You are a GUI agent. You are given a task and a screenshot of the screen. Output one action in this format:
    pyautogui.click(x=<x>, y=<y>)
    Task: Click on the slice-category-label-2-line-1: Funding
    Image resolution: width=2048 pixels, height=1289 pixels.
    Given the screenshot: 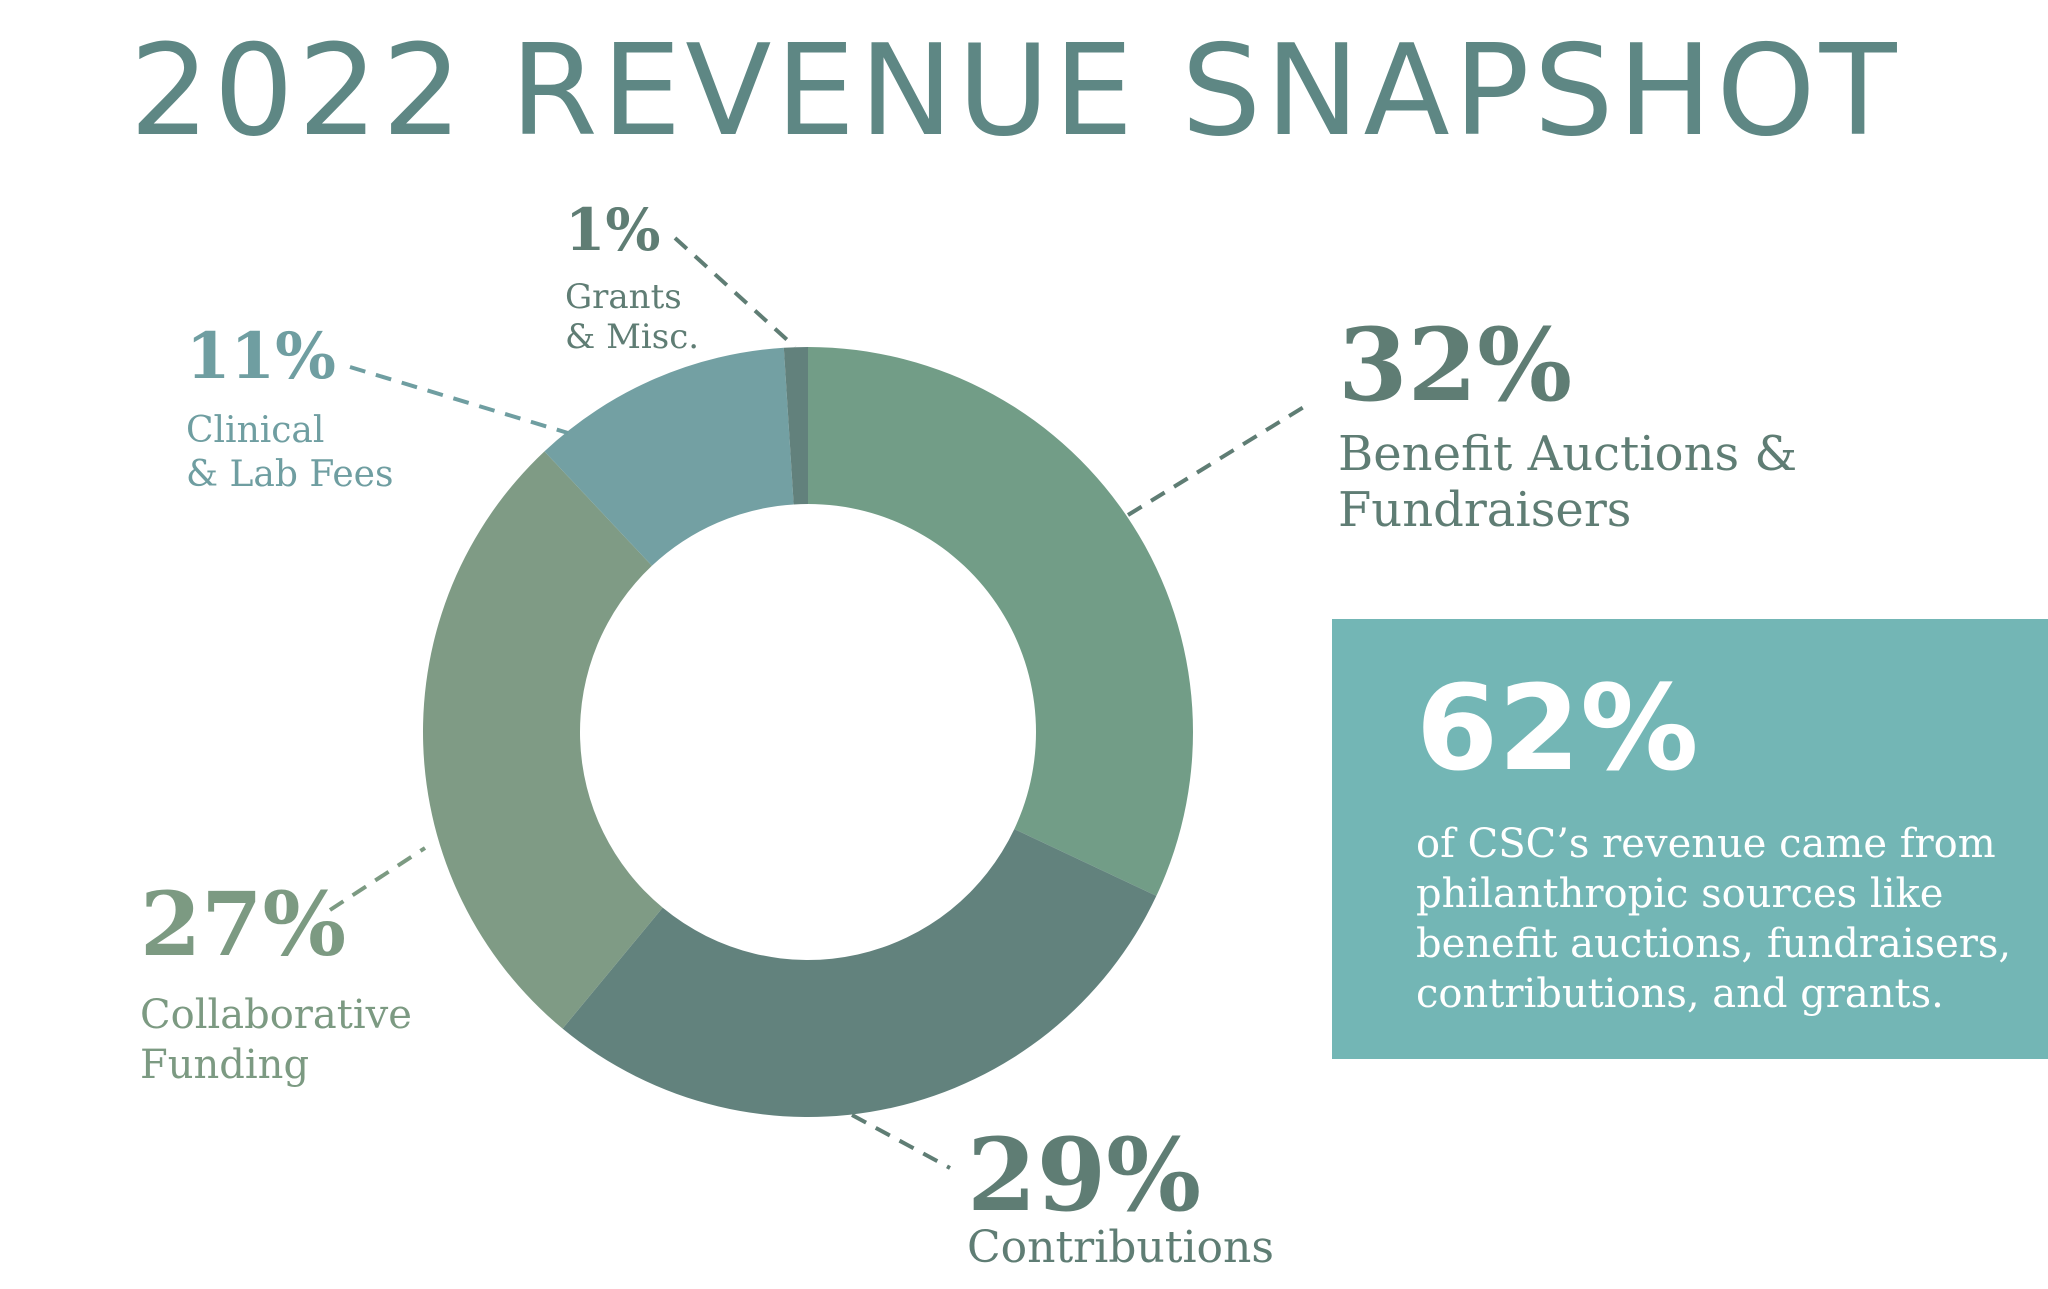 What is the action you would take?
    pyautogui.click(x=224, y=1065)
    